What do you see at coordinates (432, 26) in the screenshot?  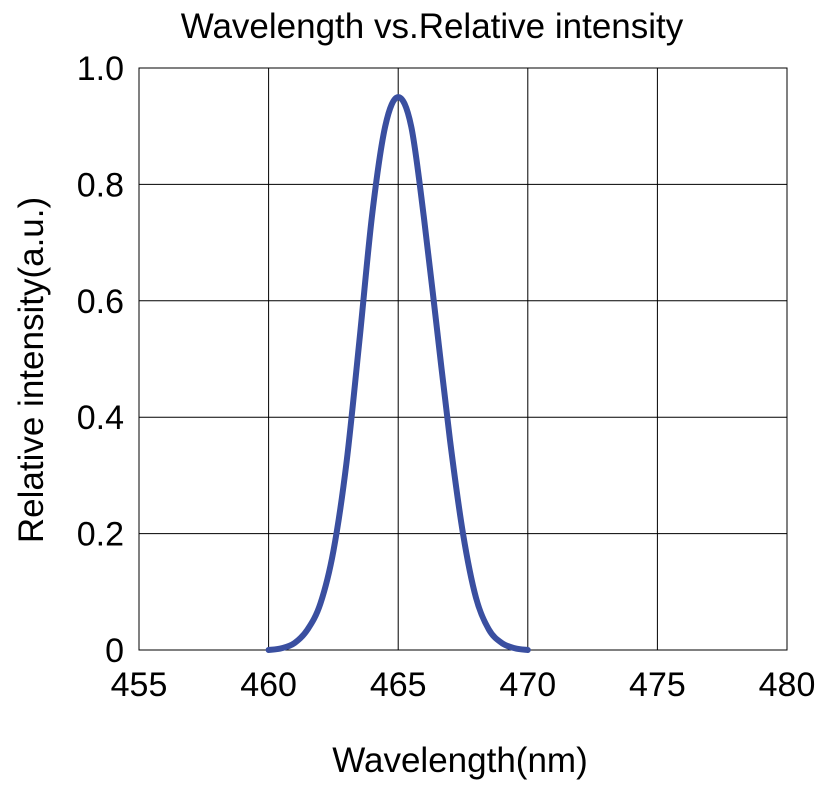 I see `chart-title: Wavelength vs.Relative intensity` at bounding box center [432, 26].